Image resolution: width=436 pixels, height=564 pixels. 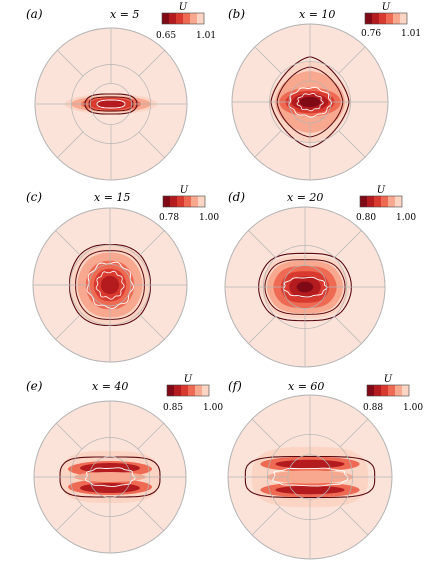 What do you see at coordinates (110, 386) in the screenshot?
I see `panel-title: x = 40` at bounding box center [110, 386].